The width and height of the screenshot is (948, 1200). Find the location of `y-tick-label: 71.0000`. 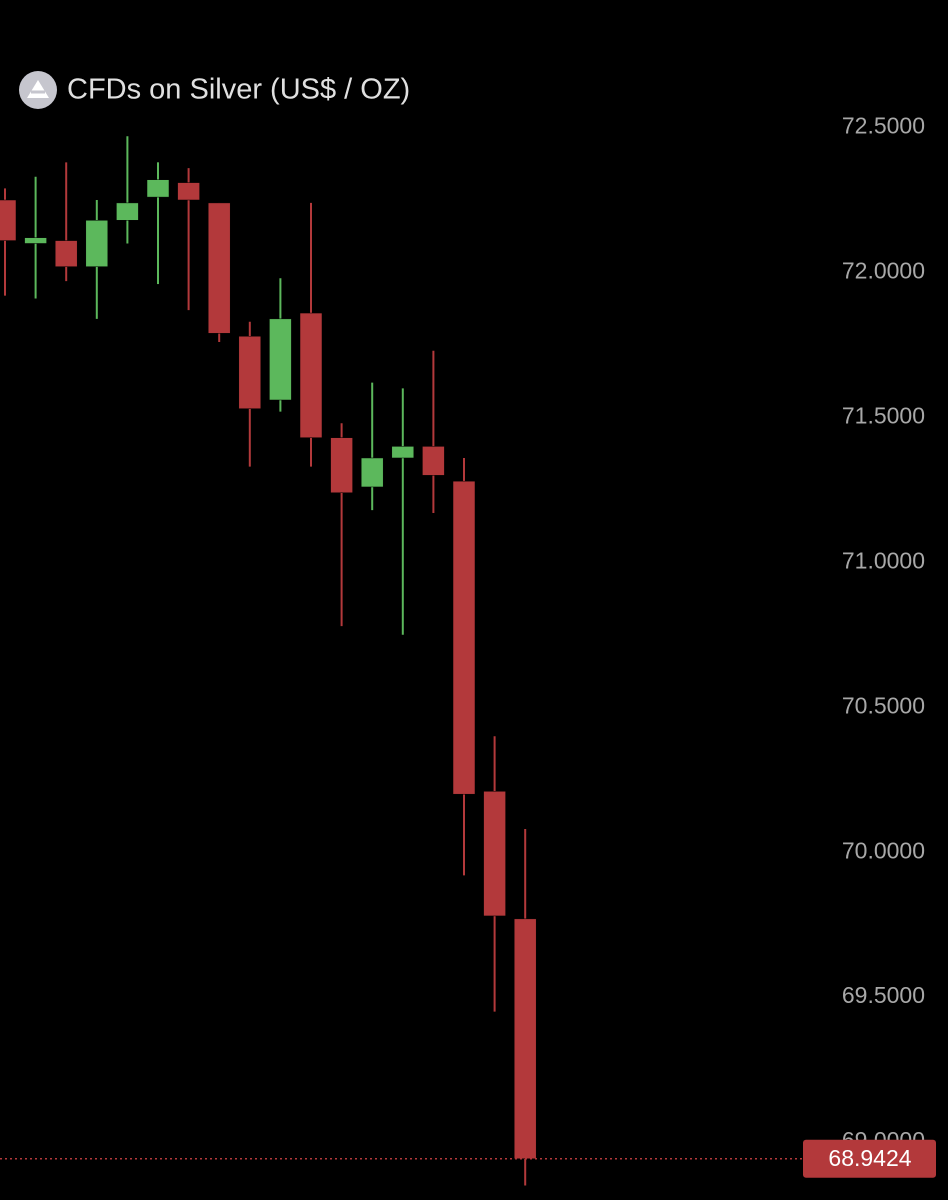

y-tick-label: 71.0000 is located at coordinates (883, 560).